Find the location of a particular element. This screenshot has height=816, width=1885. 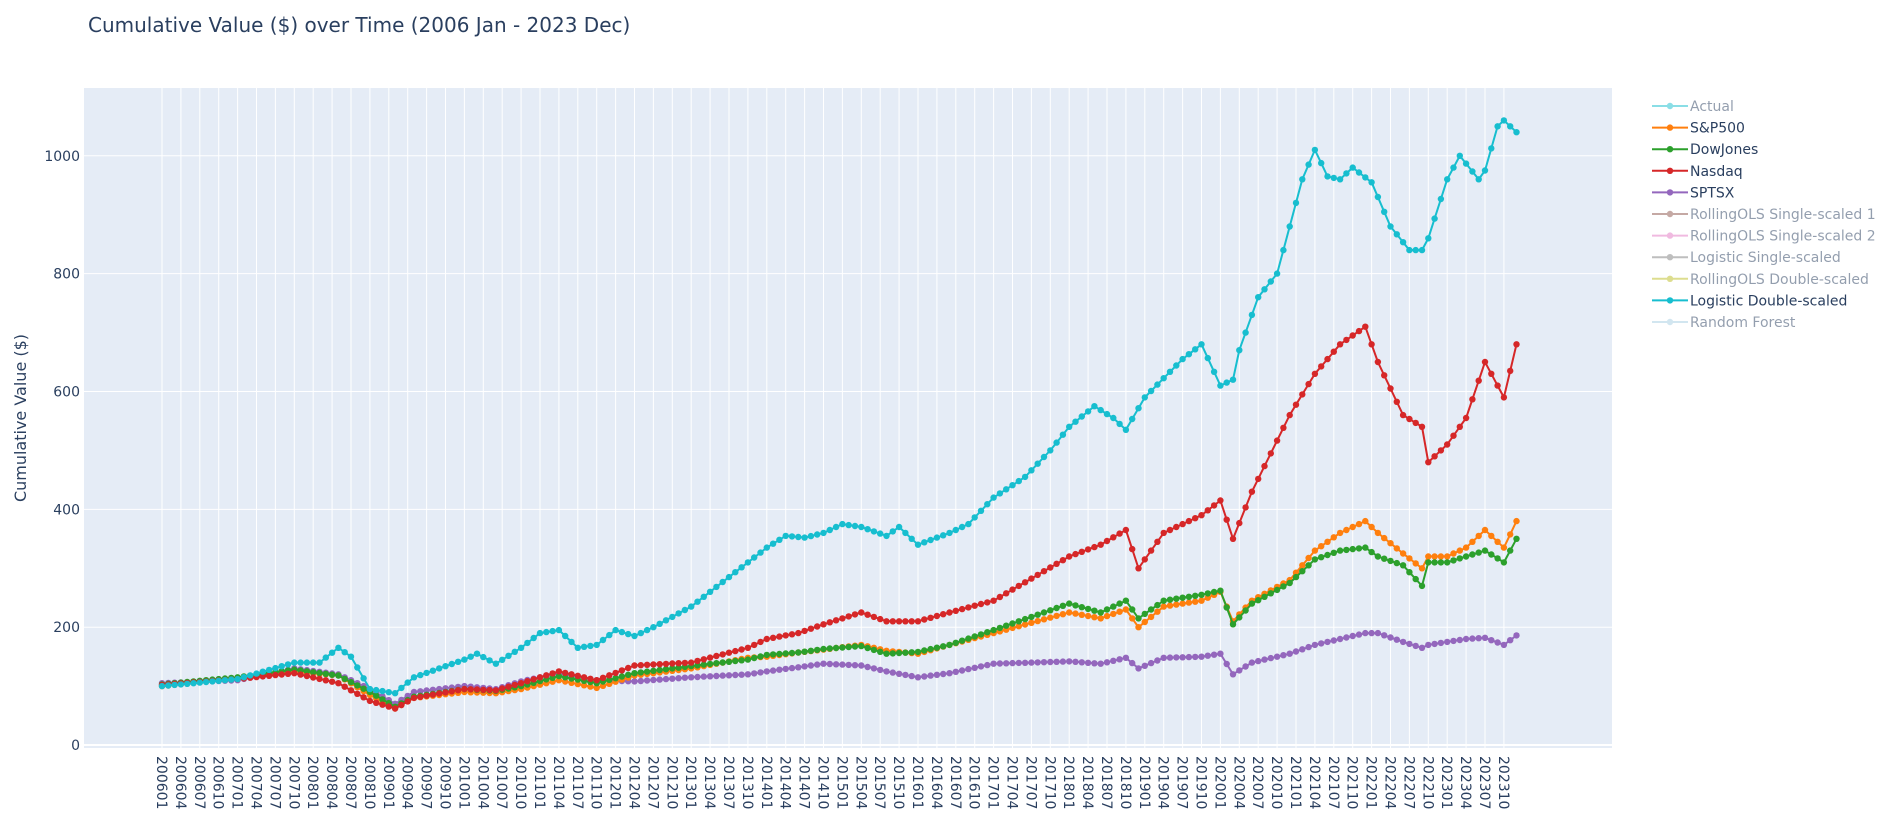

legend-label: Random Forest is located at coordinates (1743, 323).